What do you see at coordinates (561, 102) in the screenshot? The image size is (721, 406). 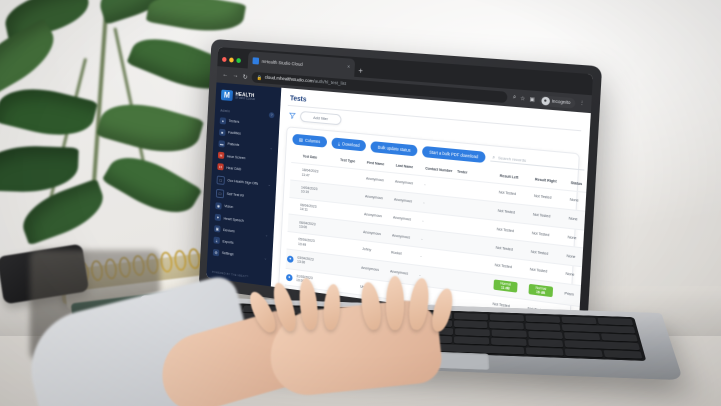 I see `profile-label: Incognito` at bounding box center [561, 102].